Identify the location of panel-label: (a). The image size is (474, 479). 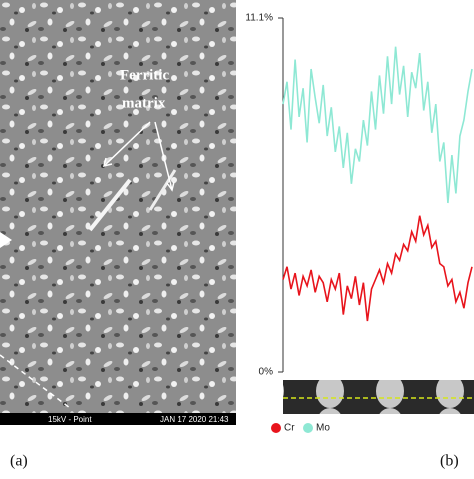
(19, 461).